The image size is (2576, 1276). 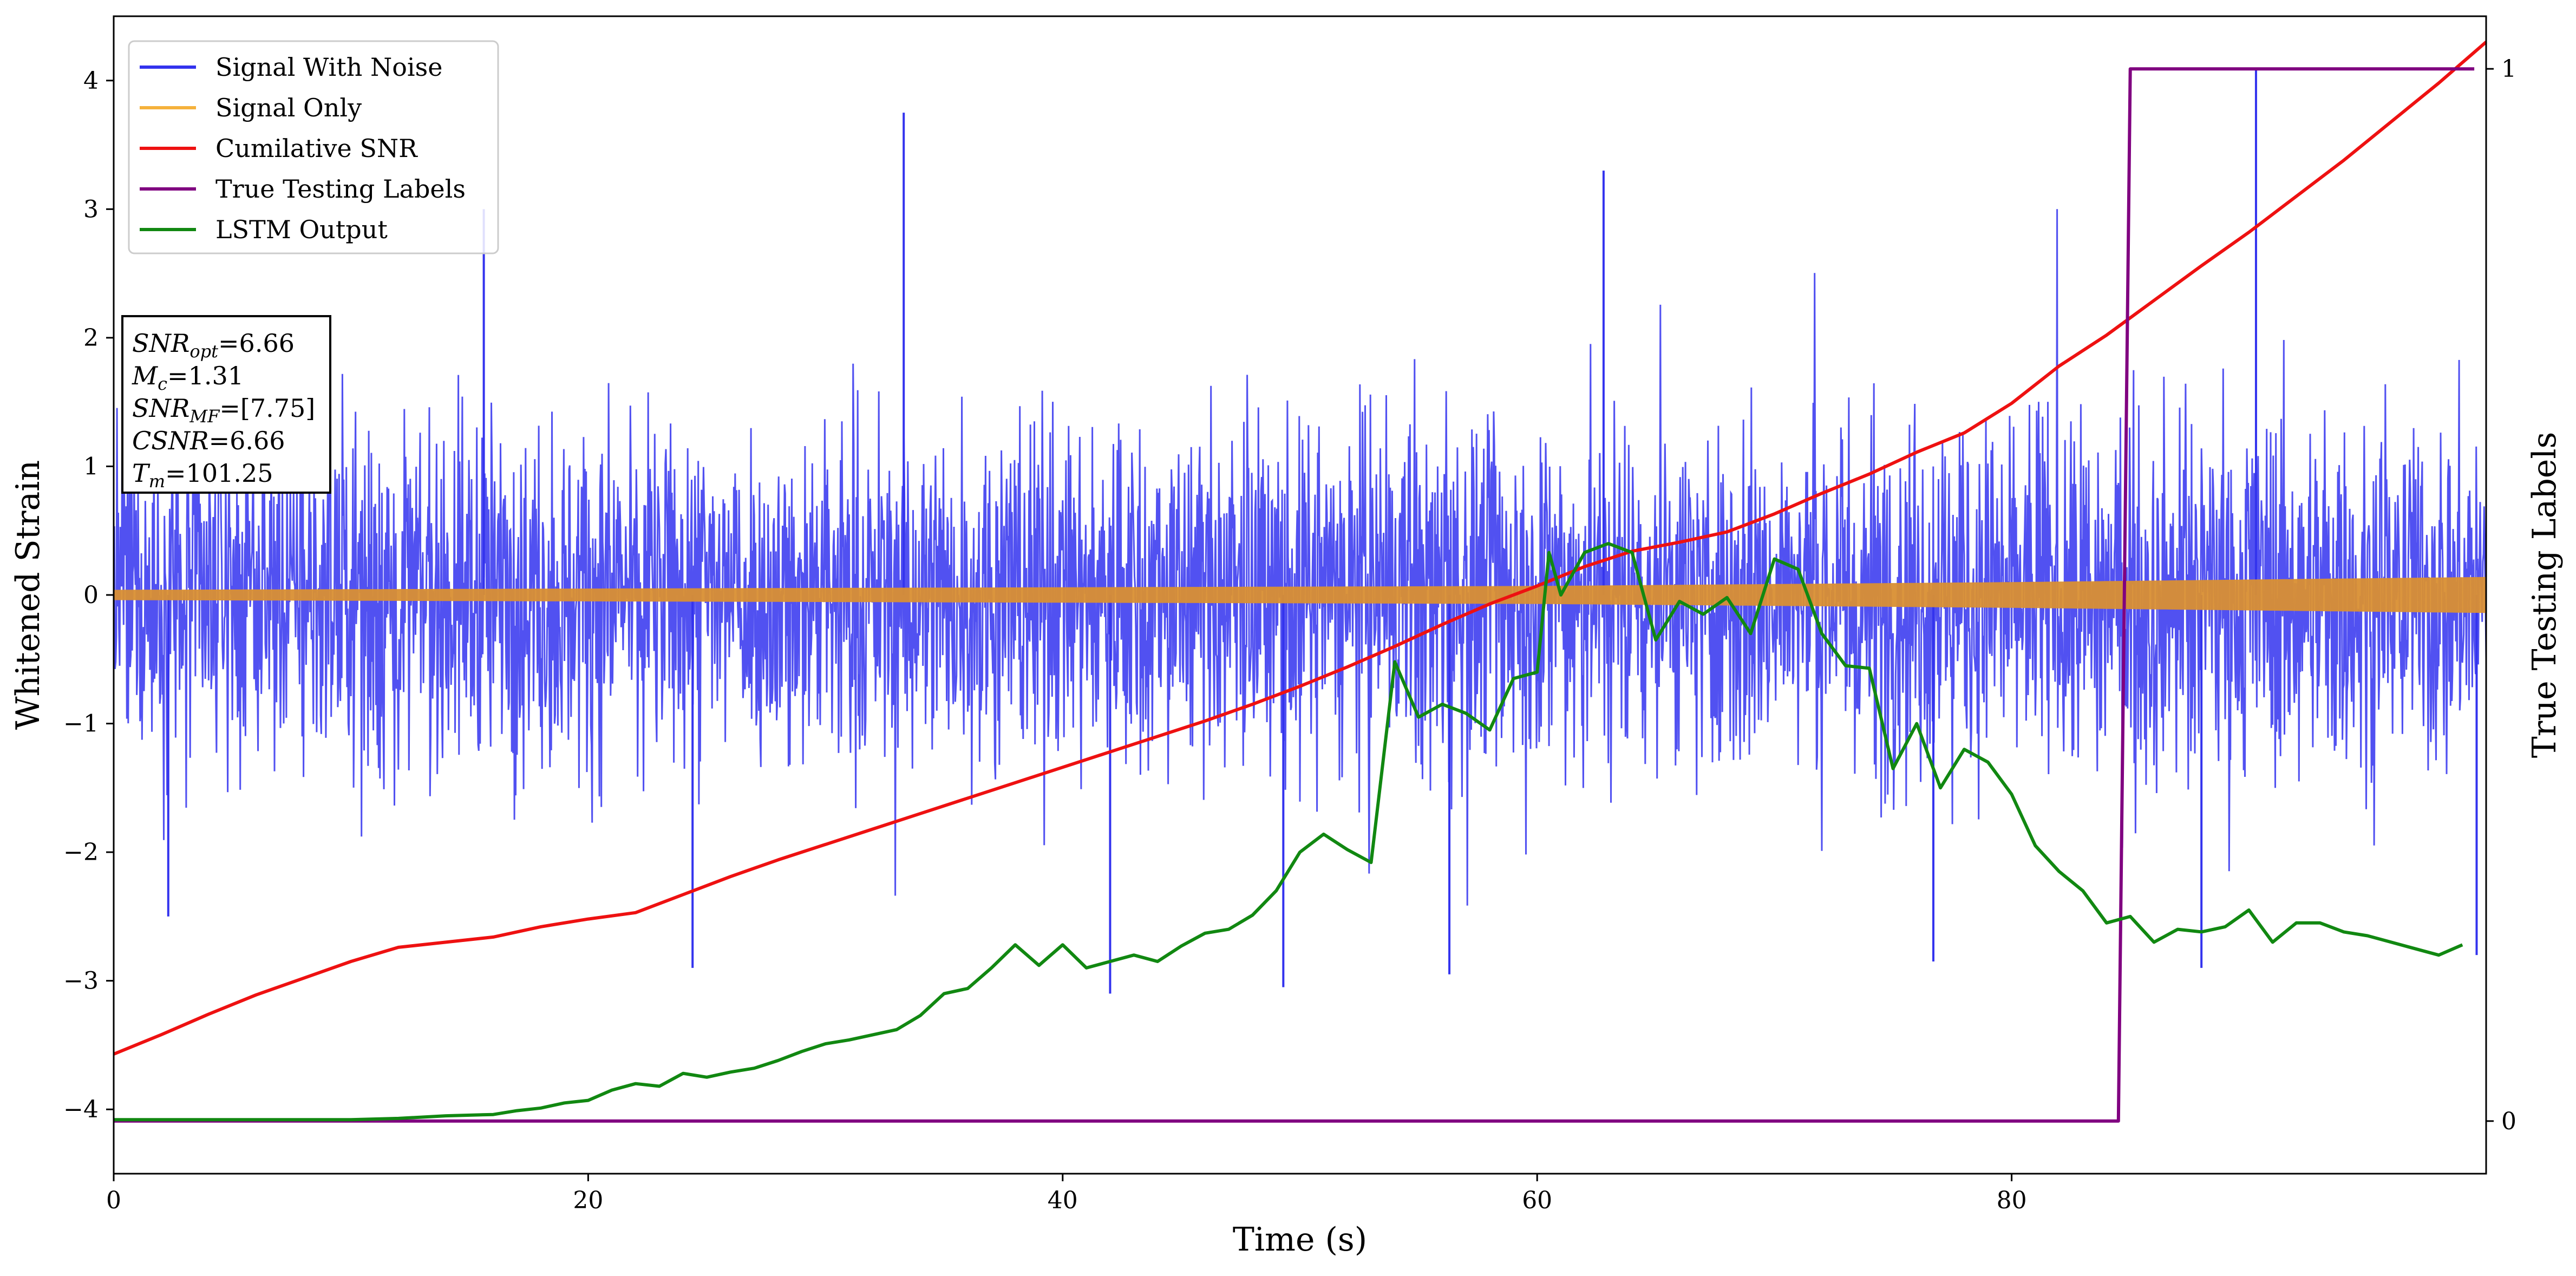 What do you see at coordinates (1063, 1200) in the screenshot?
I see `x-tick-label: 40` at bounding box center [1063, 1200].